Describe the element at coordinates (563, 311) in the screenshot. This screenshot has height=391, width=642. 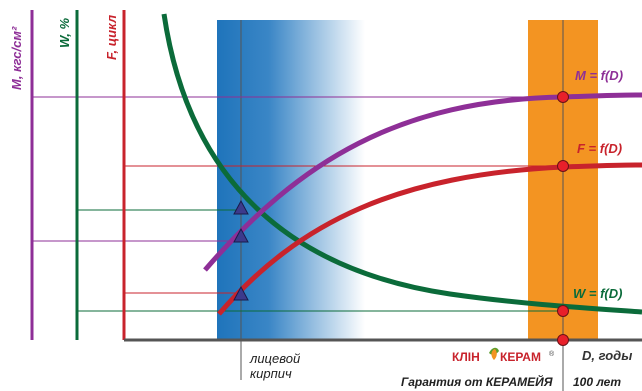
I see `guarantee-marker-w` at that location.